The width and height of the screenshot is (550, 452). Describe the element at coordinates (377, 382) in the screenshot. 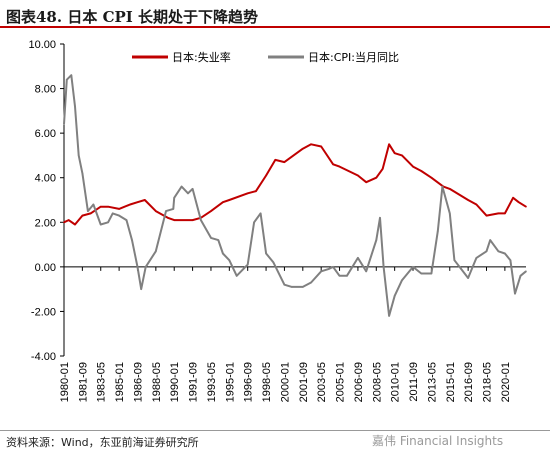

I see `x-tick-label: 2008-05` at that location.